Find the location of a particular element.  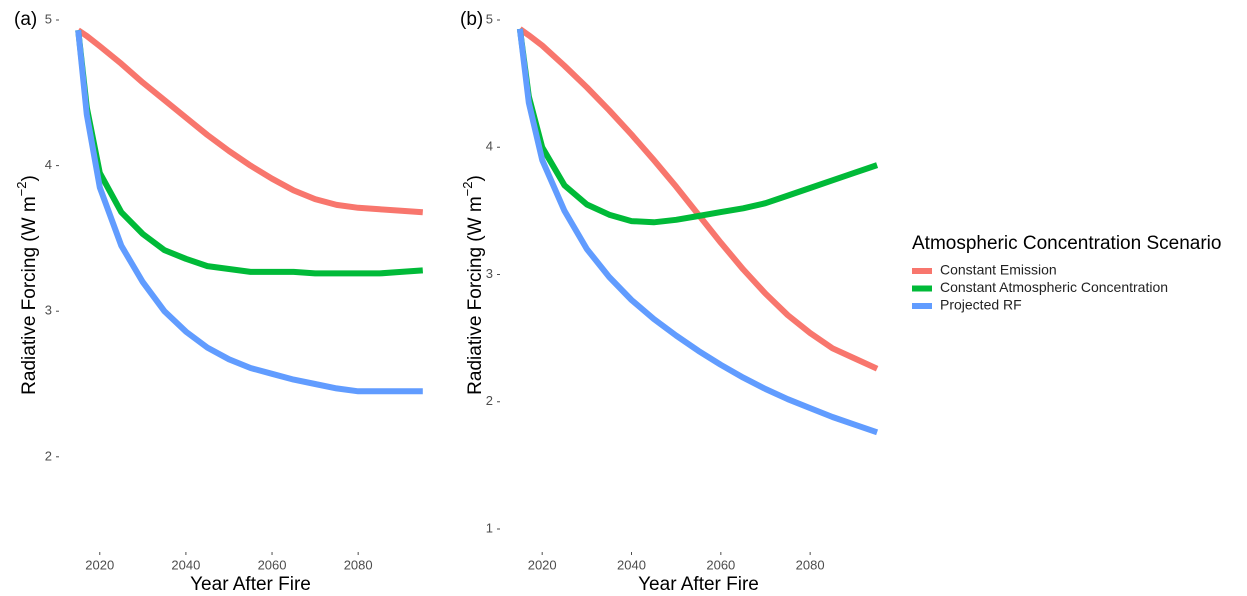

legend-label: Constant Atmospheric Concentration is located at coordinates (1054, 287).